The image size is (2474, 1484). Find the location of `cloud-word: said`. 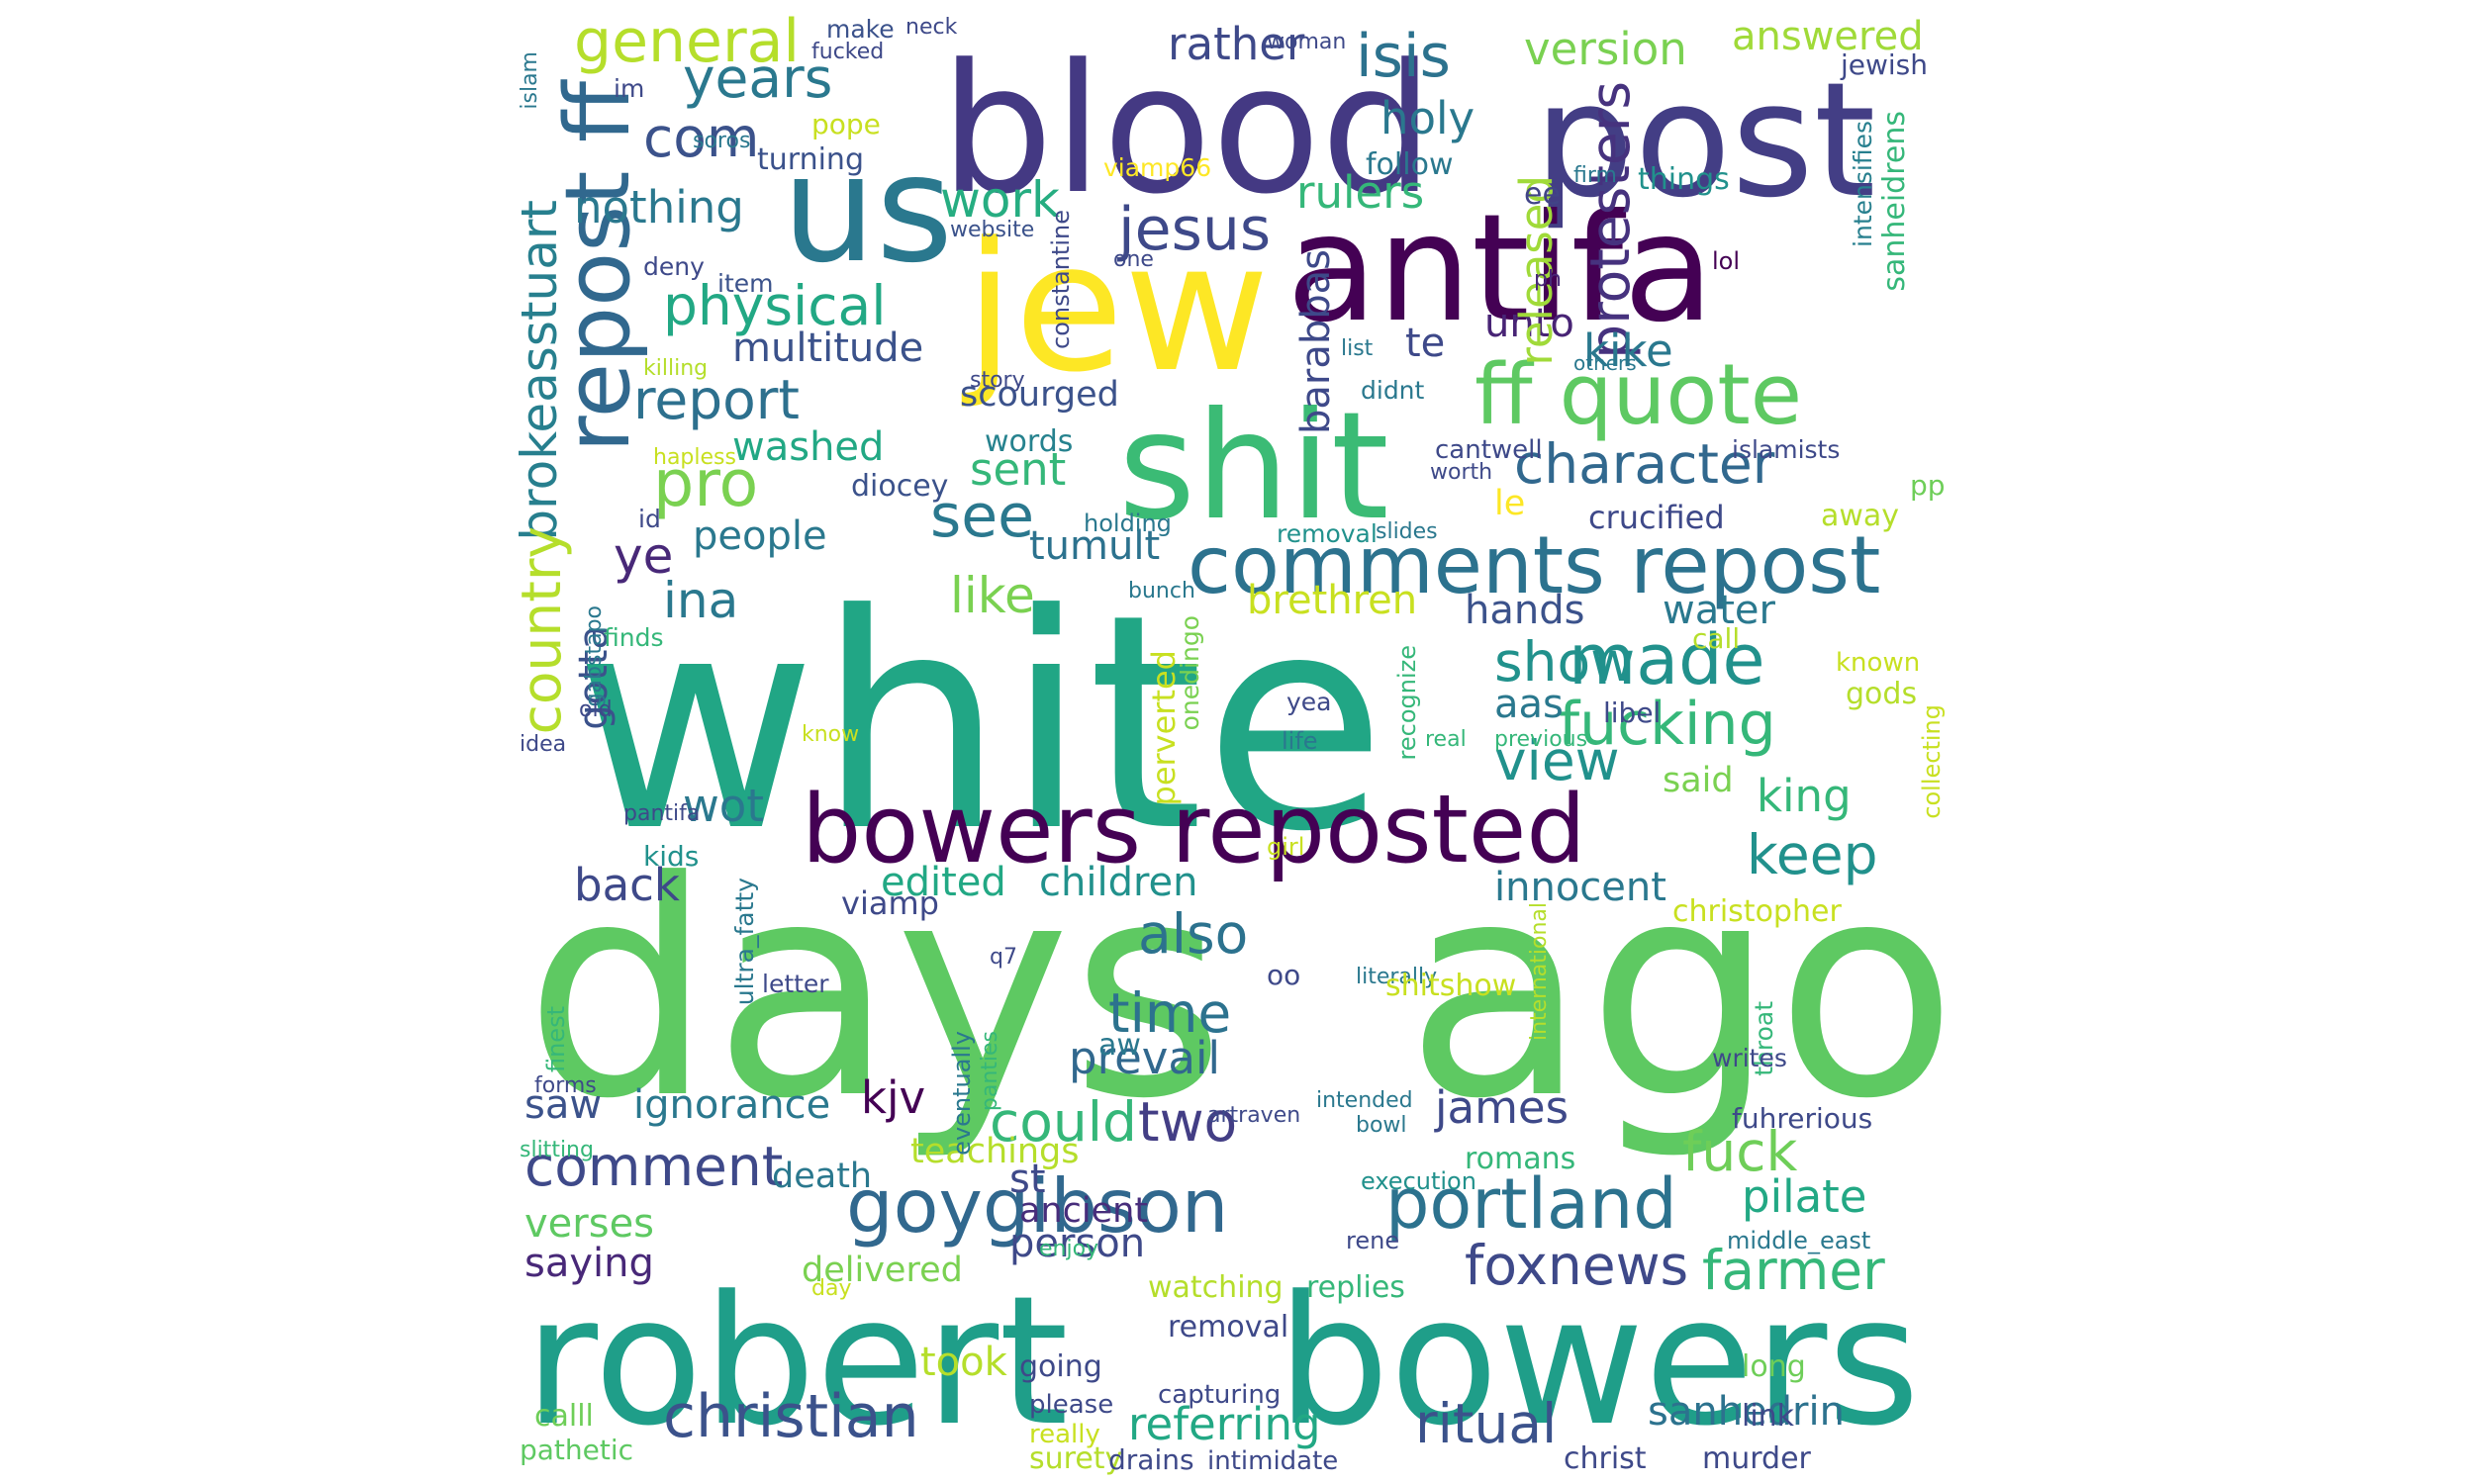

cloud-word: said is located at coordinates (1698, 780).